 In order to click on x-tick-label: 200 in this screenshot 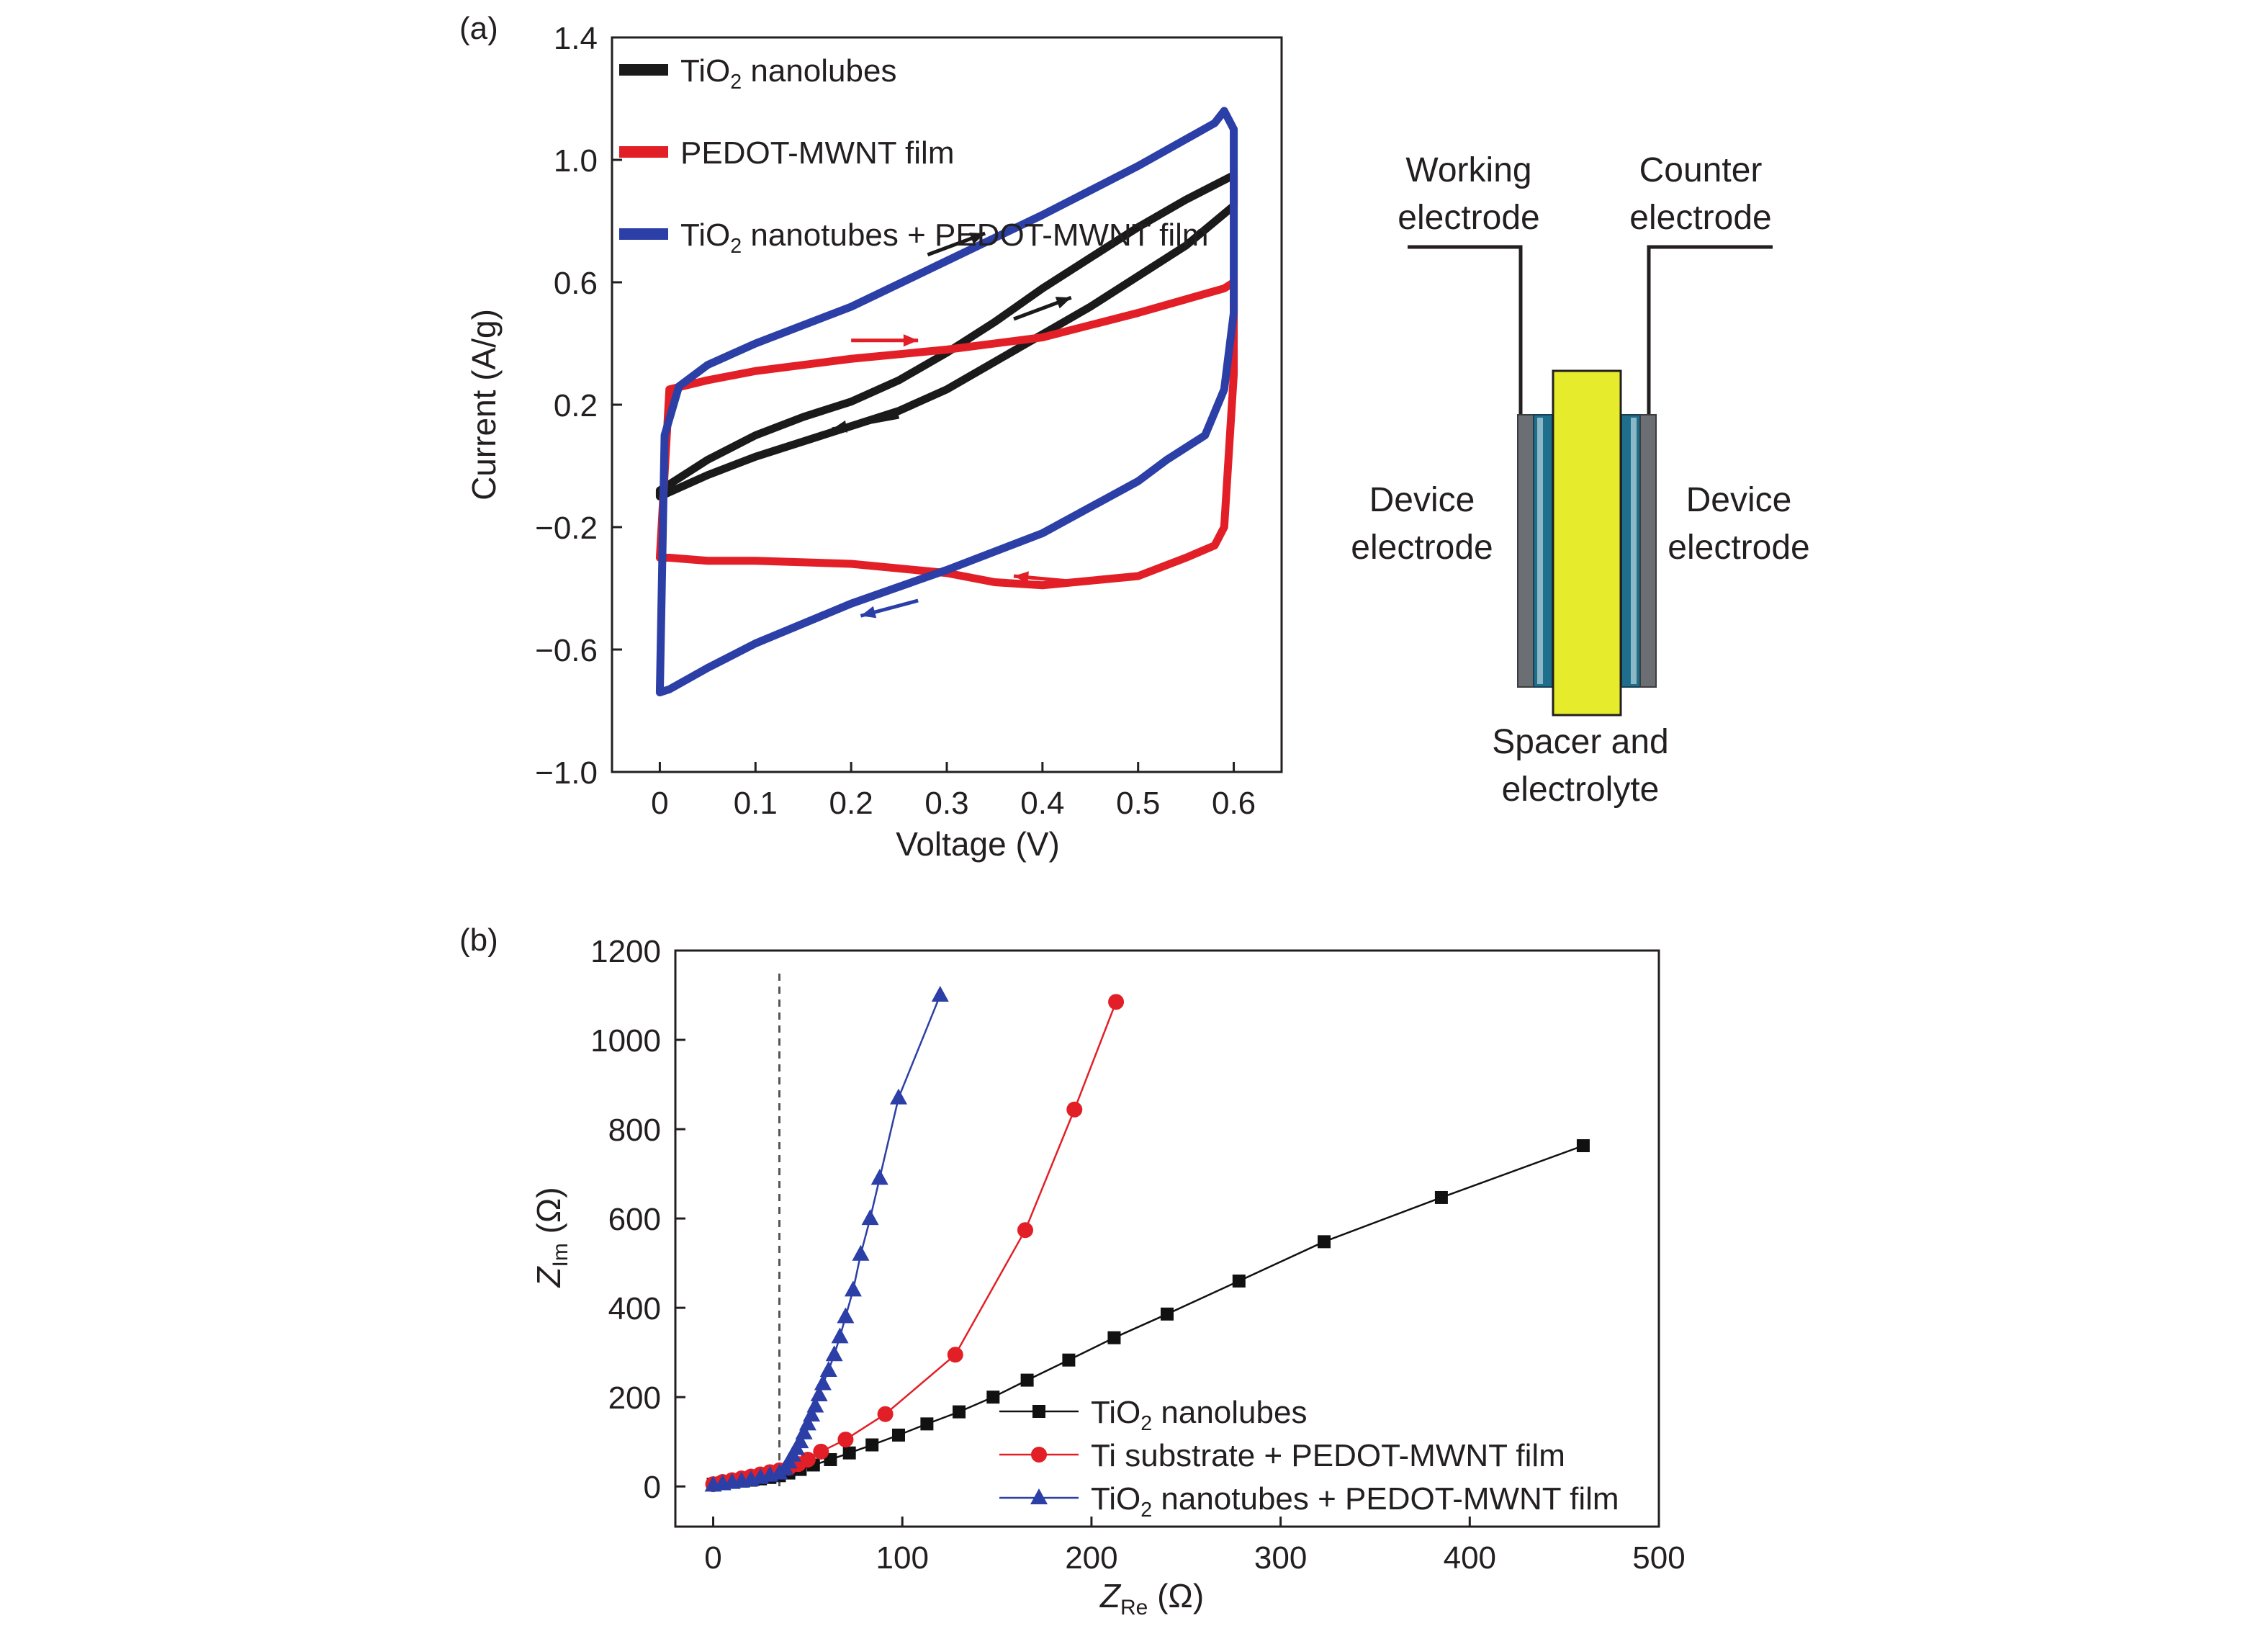, I will do `click(1091, 1558)`.